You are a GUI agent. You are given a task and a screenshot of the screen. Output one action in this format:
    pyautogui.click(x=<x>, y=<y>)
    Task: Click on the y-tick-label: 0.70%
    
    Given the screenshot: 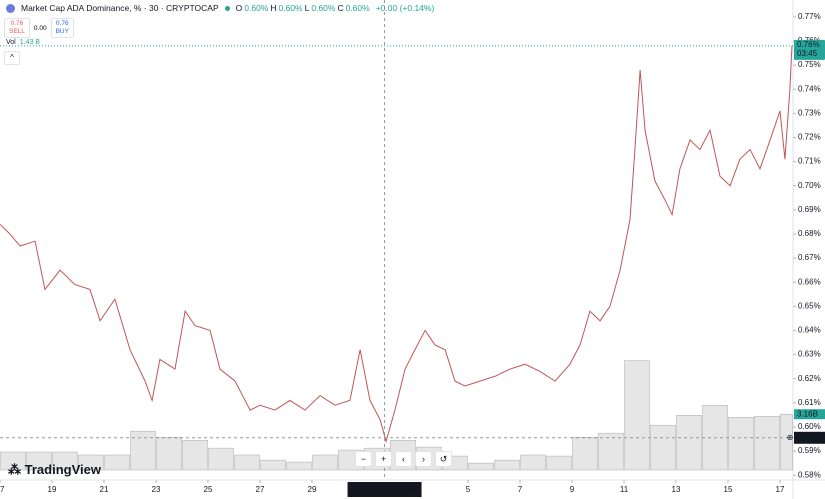 What is the action you would take?
    pyautogui.click(x=809, y=185)
    